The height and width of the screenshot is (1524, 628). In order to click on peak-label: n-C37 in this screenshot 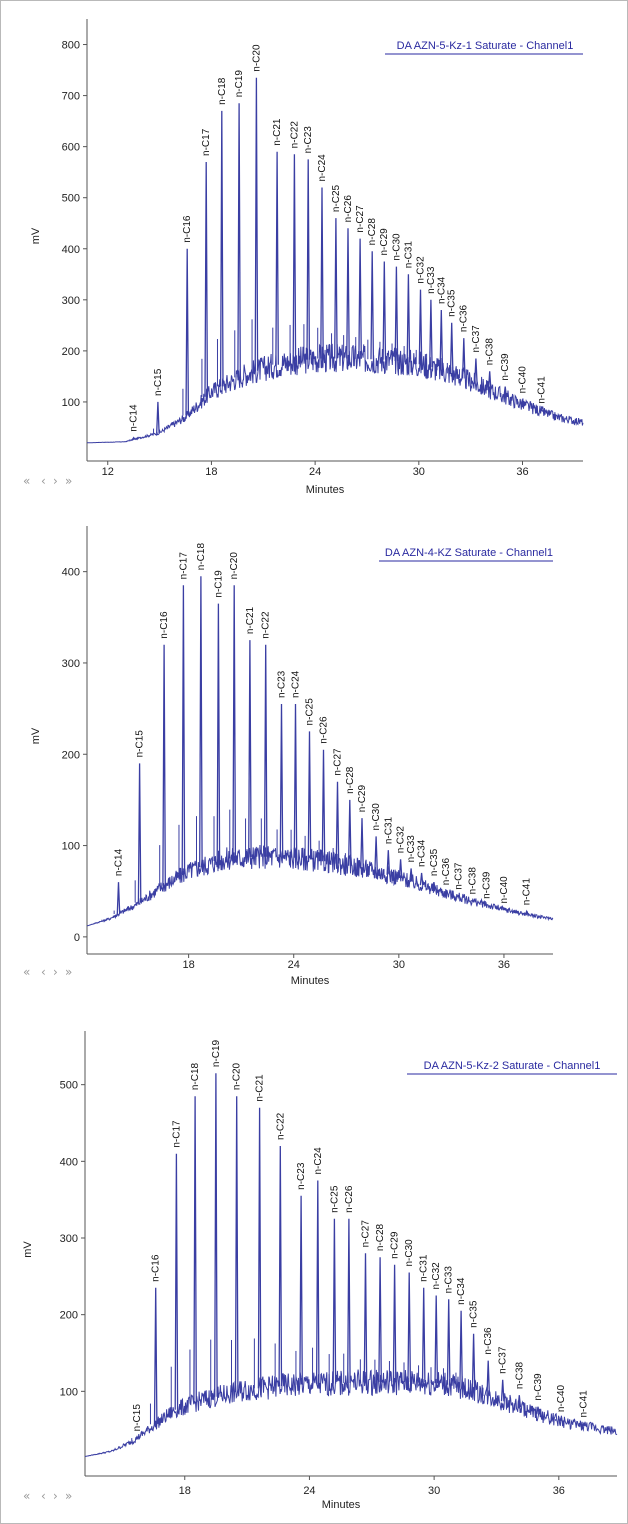, I will do `click(458, 876)`.